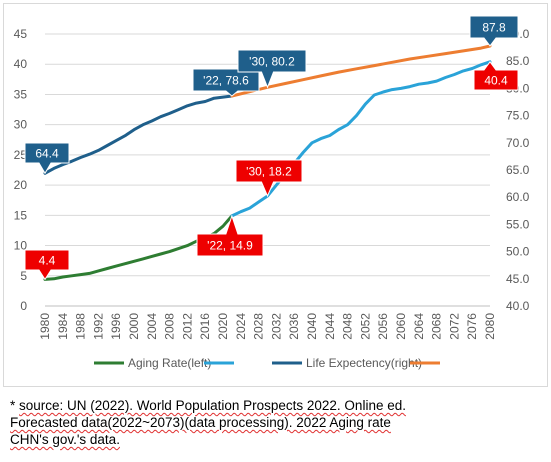  I want to click on x-tick-label: 2068, so click(437, 326).